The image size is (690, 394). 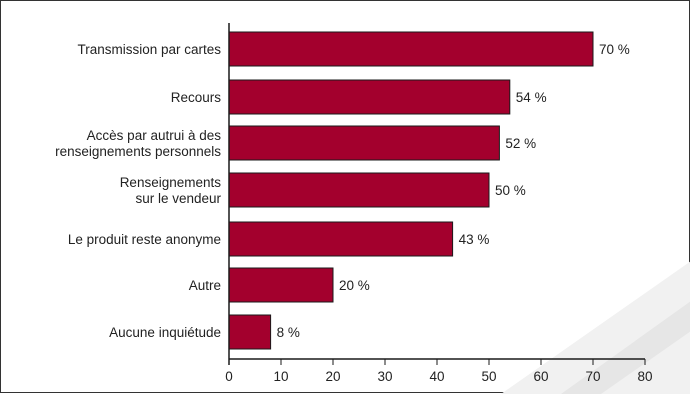 I want to click on category-label: Renseignements sur le vendeur, so click(x=171, y=190).